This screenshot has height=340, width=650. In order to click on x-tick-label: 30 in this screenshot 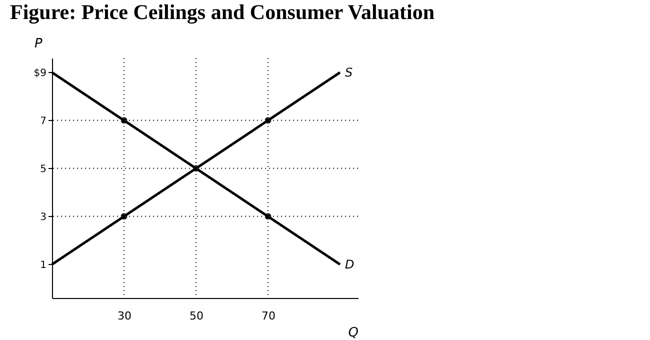, I will do `click(125, 316)`.